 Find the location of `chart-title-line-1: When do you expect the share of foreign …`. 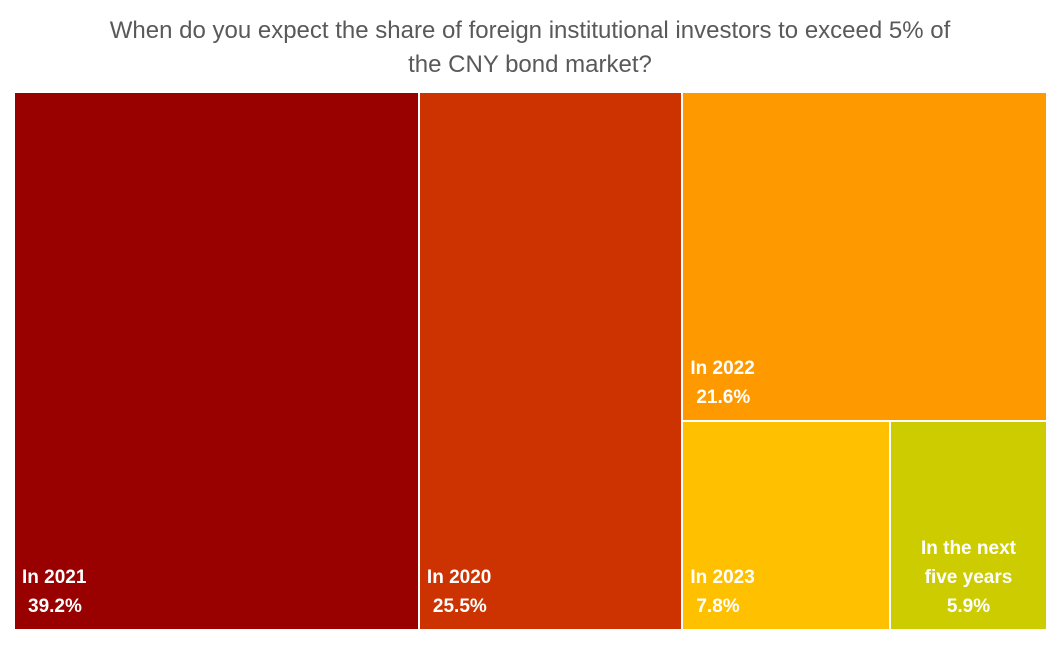

chart-title-line-1: When do you expect the share of foreign … is located at coordinates (530, 30).